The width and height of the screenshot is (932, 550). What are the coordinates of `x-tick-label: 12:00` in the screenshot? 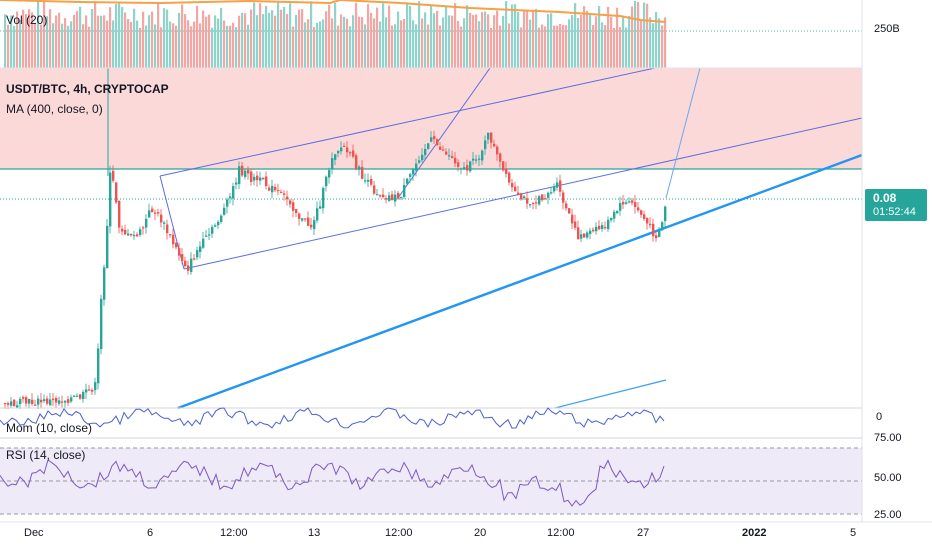 It's located at (399, 533).